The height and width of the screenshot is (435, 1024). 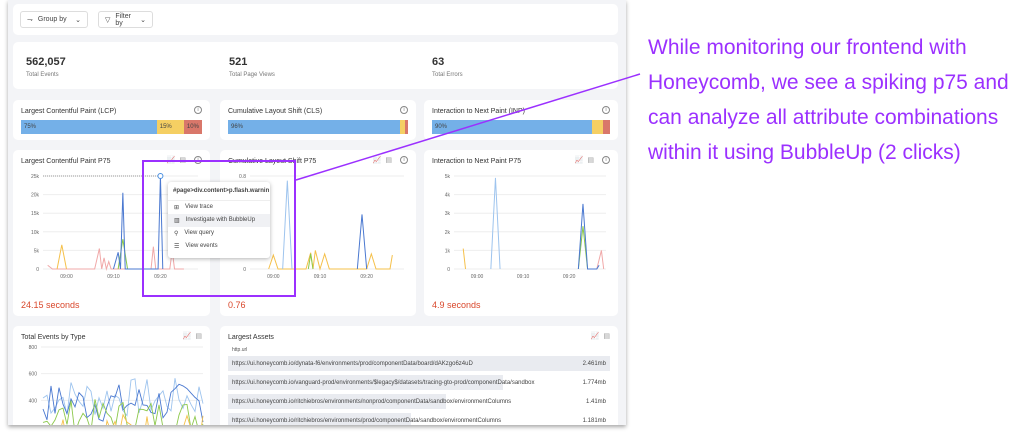 I want to click on stat-total-errors: 63 Total Errors, so click(x=447, y=67).